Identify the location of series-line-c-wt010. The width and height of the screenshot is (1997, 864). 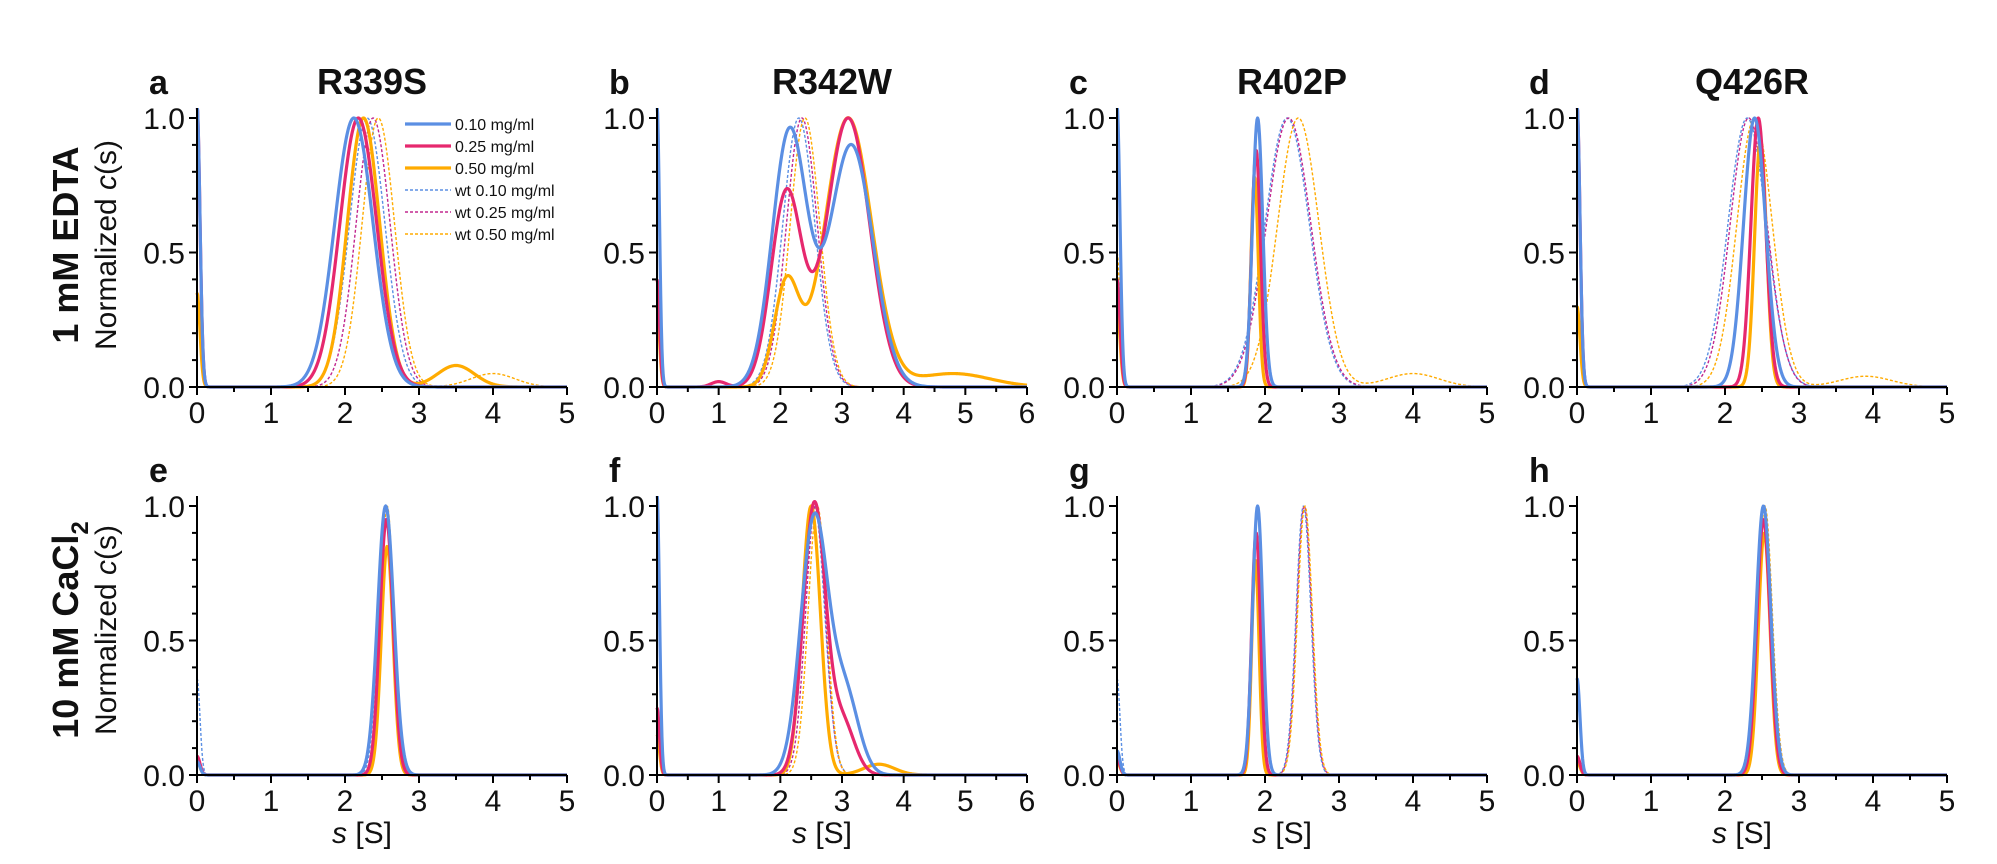
(1302, 248).